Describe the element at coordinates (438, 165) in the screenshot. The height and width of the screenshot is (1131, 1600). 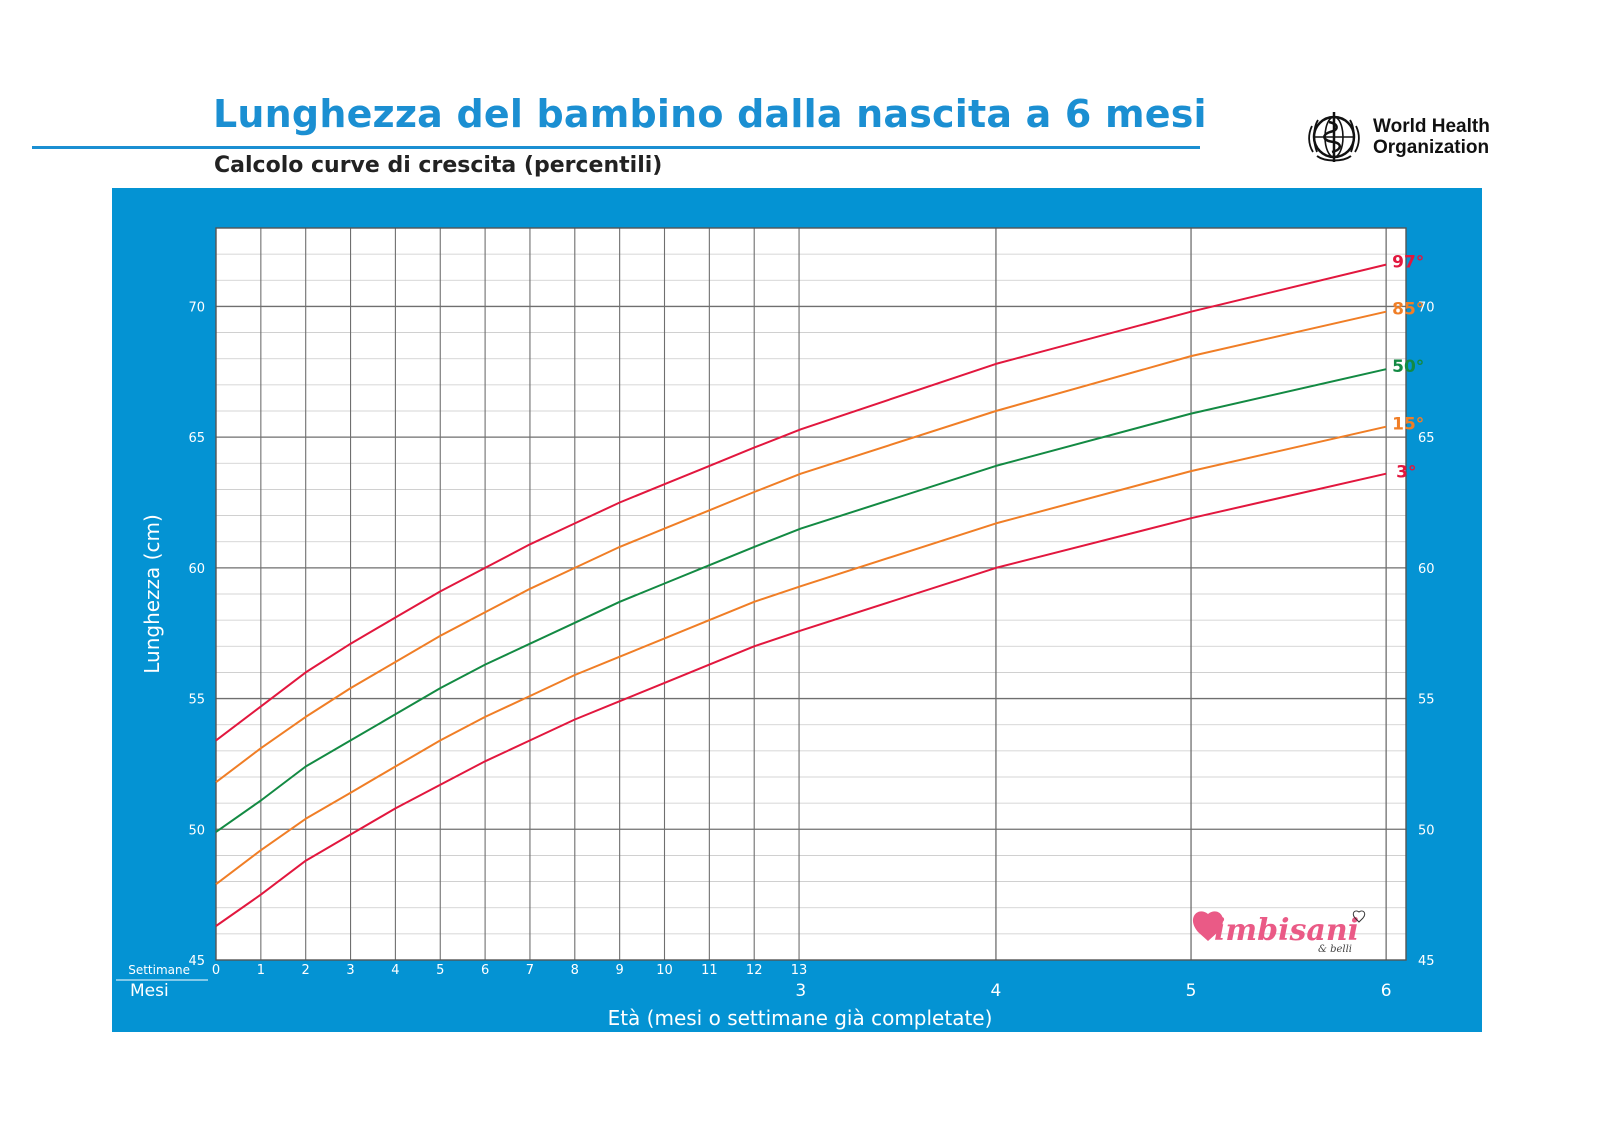
I see `page-subtitle: Calcolo curve di crescita (percentili)` at that location.